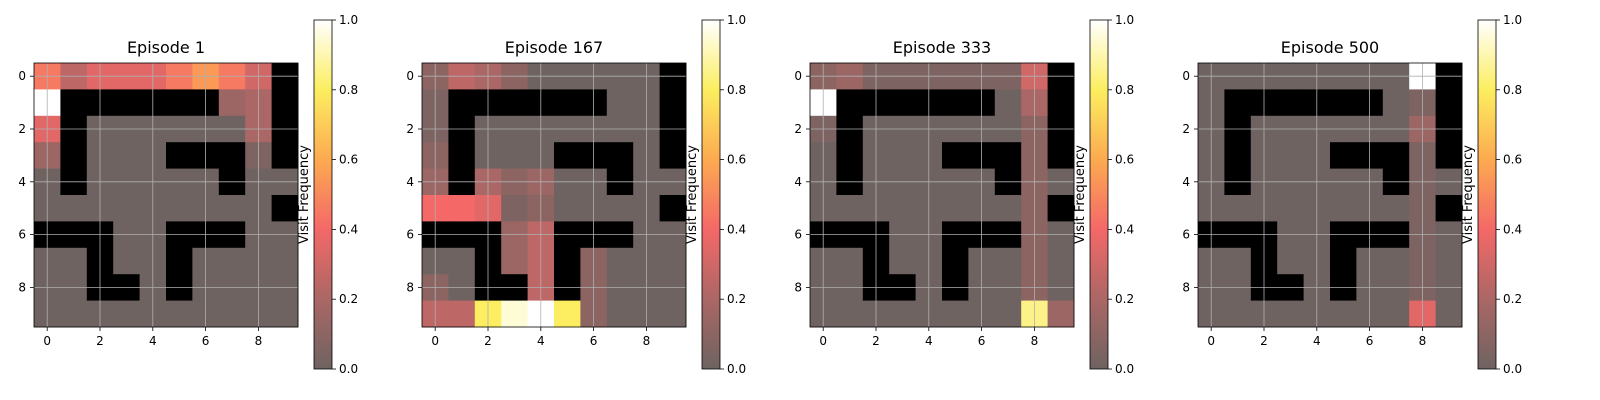  I want to click on panel-title: Episode 500, so click(1330, 47).